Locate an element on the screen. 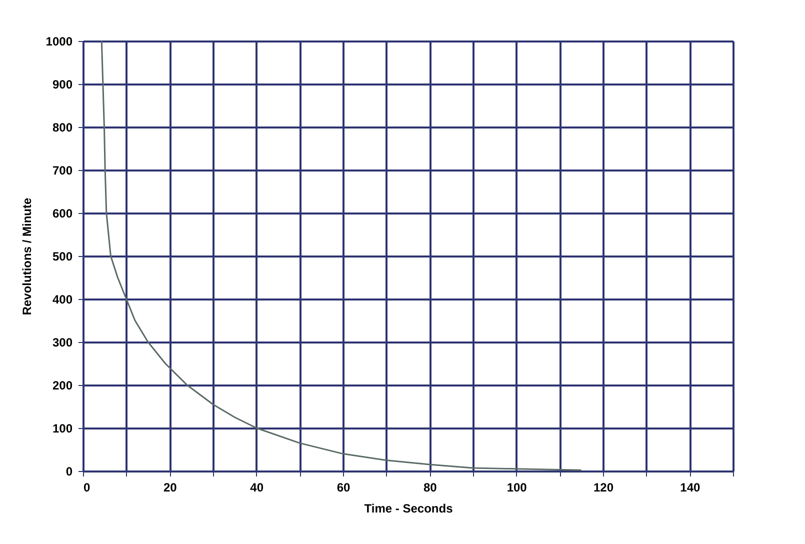 The height and width of the screenshot is (544, 805). x-tick-label: 120 is located at coordinates (603, 487).